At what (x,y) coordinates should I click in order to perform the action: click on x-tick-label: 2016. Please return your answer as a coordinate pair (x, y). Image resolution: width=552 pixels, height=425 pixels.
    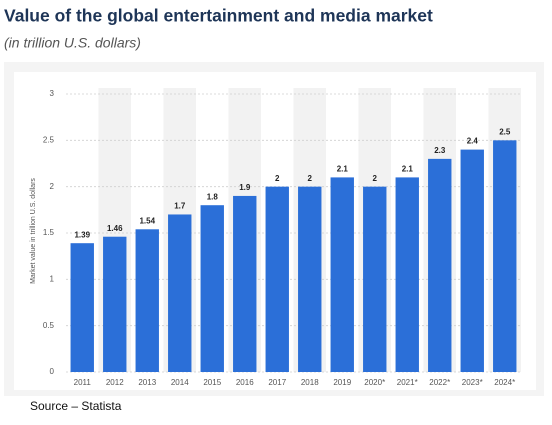
    Looking at the image, I should click on (245, 382).